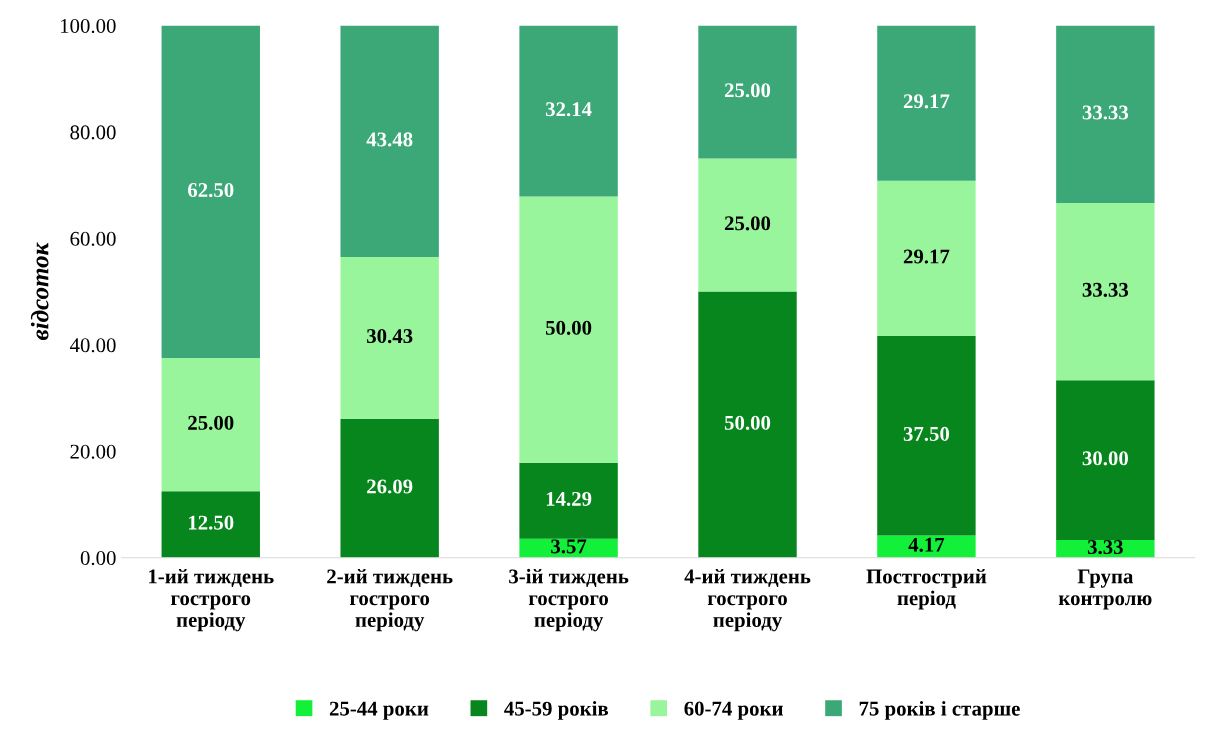 This screenshot has width=1213, height=729. What do you see at coordinates (211, 600) in the screenshot?
I see `x-tick-label: 1-ий тиждень гострого періоду` at bounding box center [211, 600].